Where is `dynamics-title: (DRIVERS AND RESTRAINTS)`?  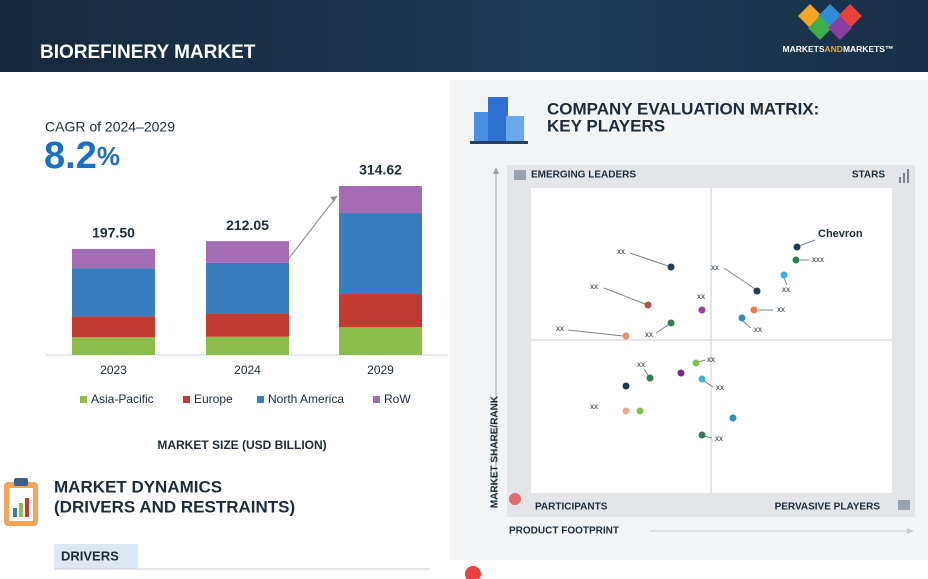
dynamics-title: (DRIVERS AND RESTRAINTS) is located at coordinates (174, 506).